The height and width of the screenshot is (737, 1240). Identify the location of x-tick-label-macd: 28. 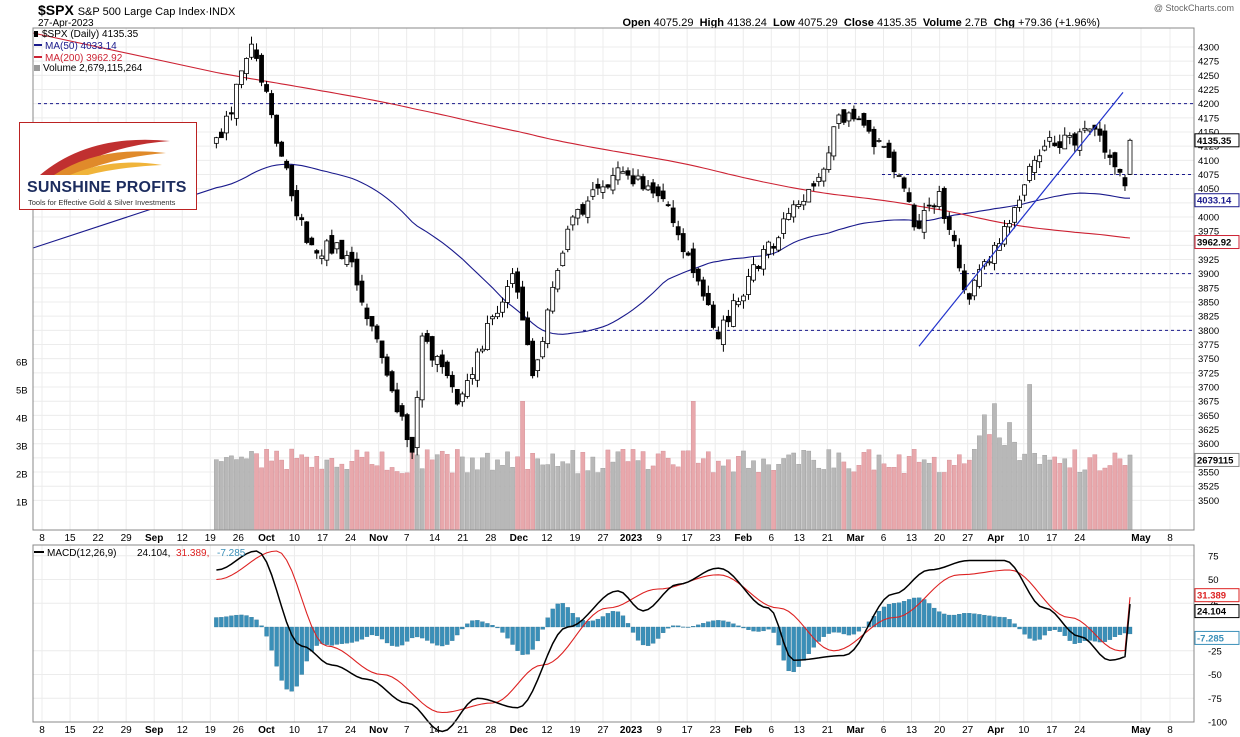
(491, 730).